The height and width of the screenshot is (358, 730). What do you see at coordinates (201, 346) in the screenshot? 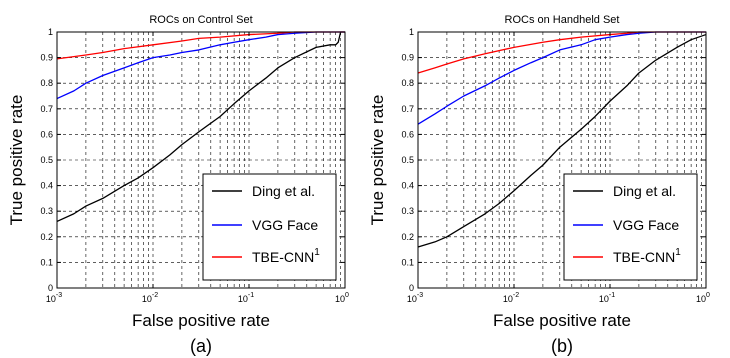
I see `panel-caption: (a)` at bounding box center [201, 346].